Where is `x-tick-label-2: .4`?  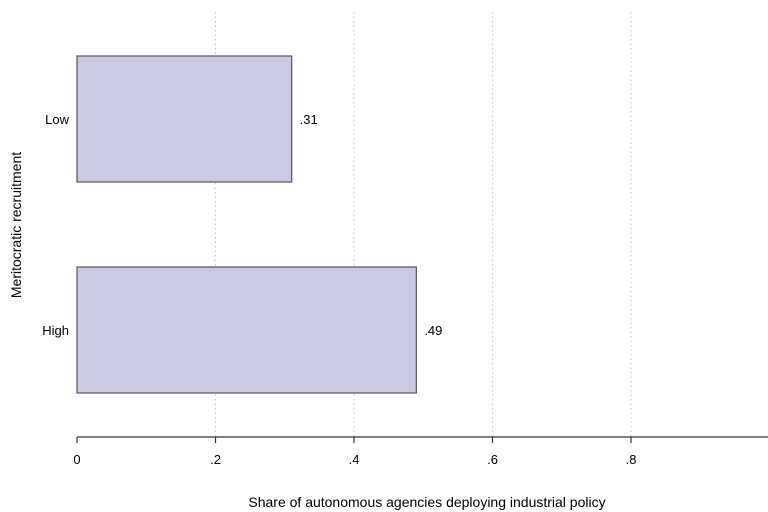
x-tick-label-2: .4 is located at coordinates (354, 459).